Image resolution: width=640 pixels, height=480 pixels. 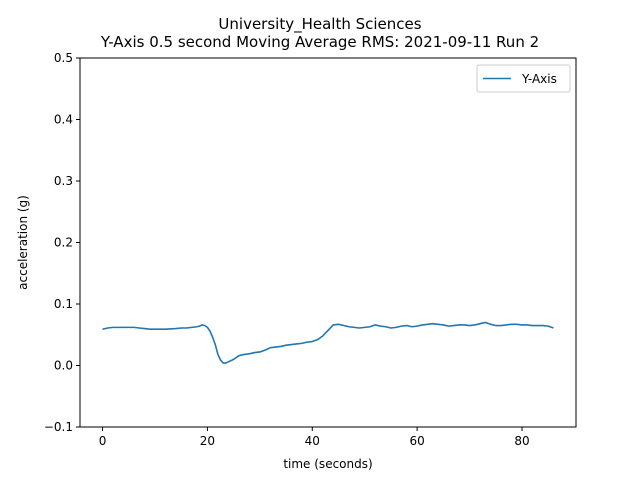 I want to click on x-tick-label: 40, so click(x=312, y=441).